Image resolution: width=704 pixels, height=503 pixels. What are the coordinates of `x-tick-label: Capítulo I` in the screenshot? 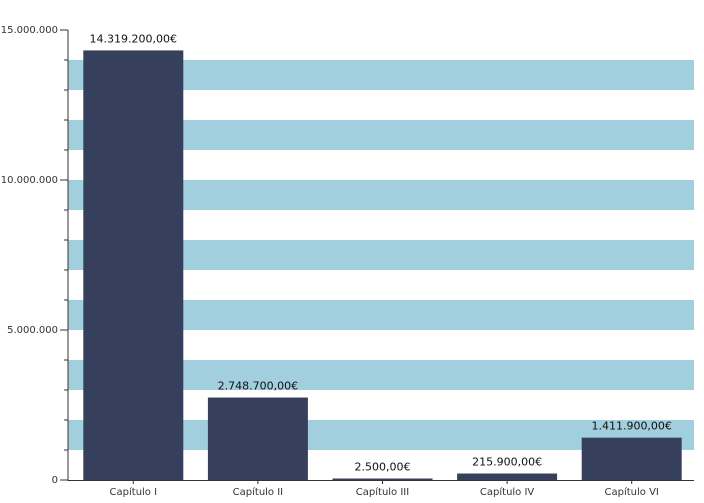 It's located at (134, 492).